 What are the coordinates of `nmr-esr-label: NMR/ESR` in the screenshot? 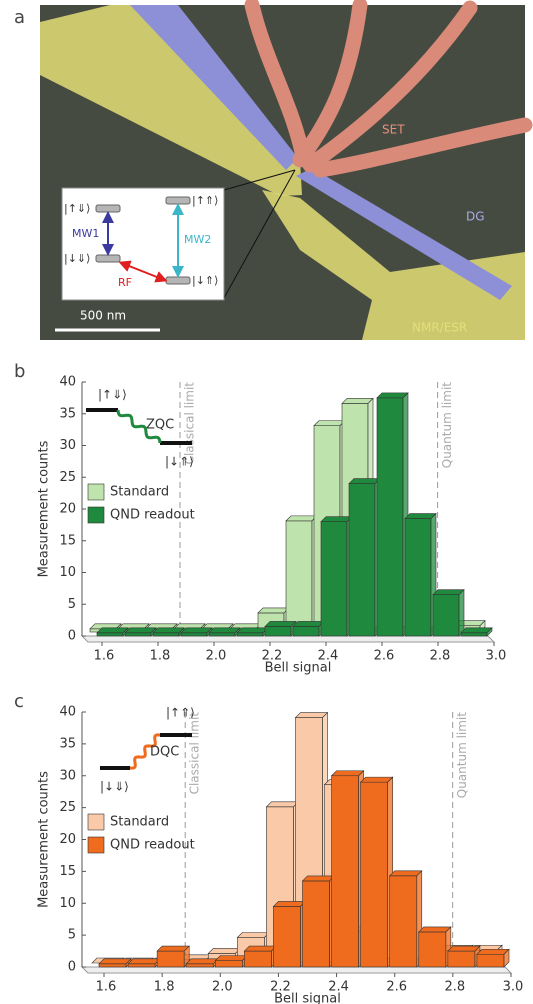 It's located at (439, 328).